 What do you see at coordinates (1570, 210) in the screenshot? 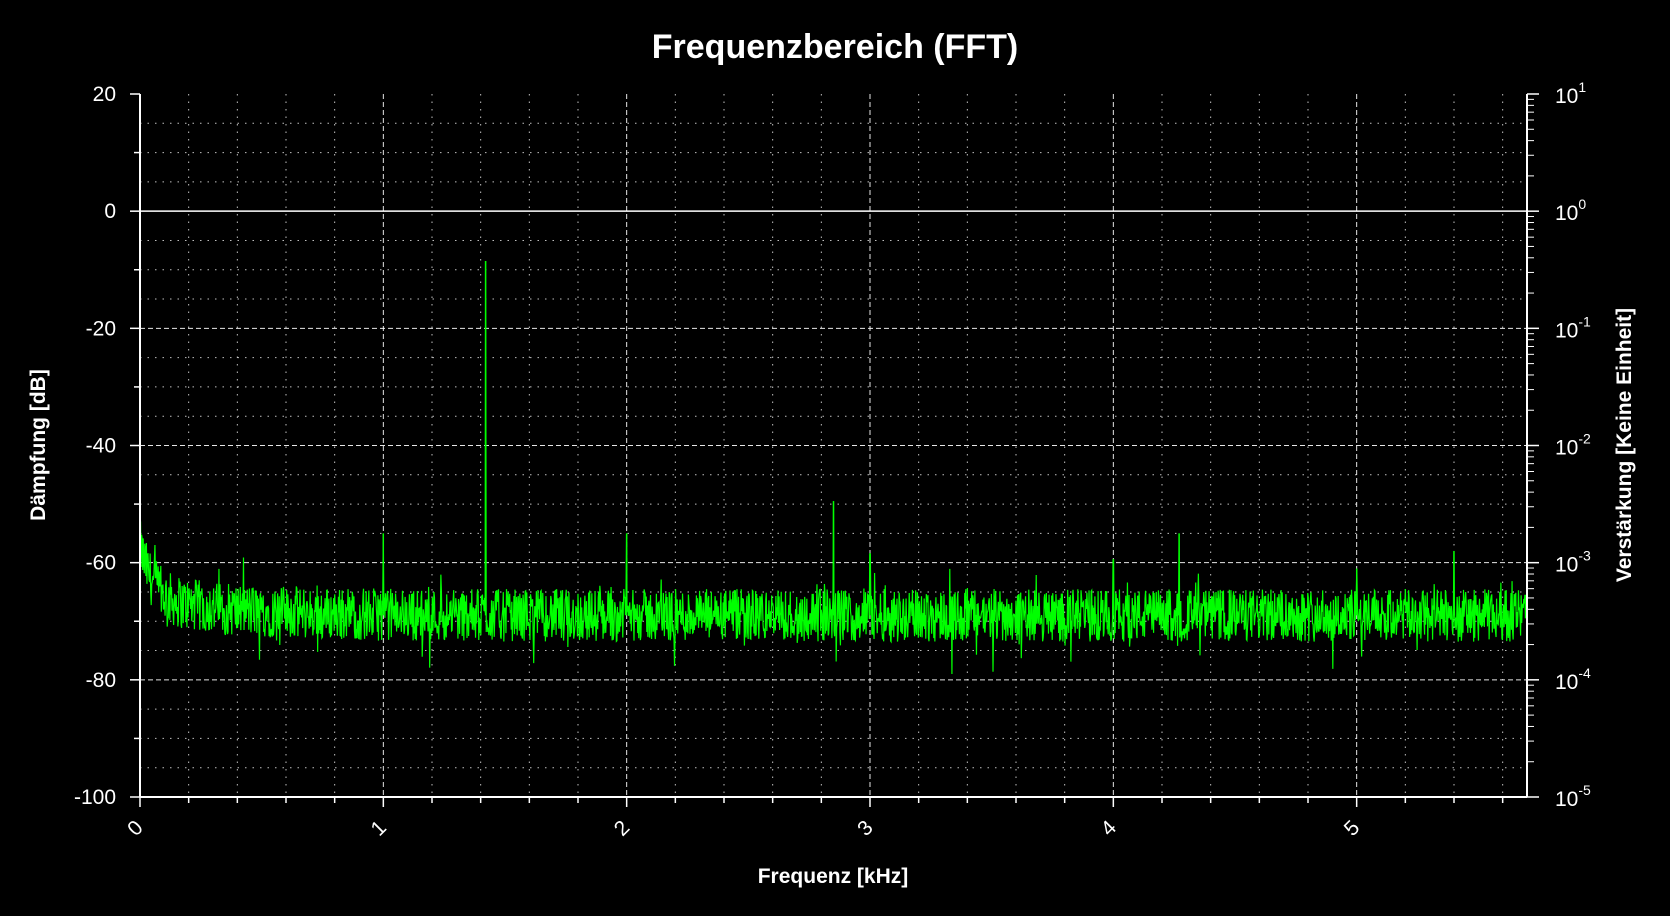
I see `y2-tick-label: 10⁰` at bounding box center [1570, 210].